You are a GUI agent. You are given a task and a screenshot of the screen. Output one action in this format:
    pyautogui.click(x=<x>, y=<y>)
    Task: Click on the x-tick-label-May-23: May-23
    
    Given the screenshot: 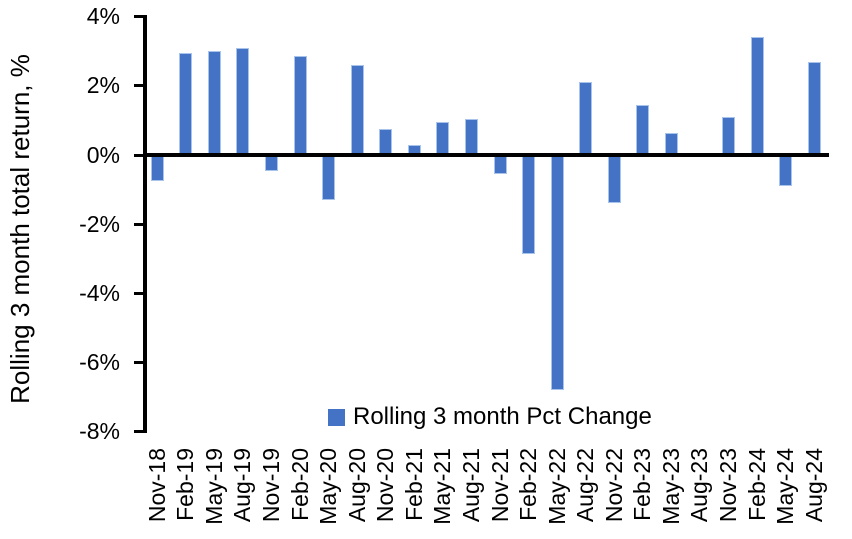 What is the action you would take?
    pyautogui.click(x=670, y=486)
    